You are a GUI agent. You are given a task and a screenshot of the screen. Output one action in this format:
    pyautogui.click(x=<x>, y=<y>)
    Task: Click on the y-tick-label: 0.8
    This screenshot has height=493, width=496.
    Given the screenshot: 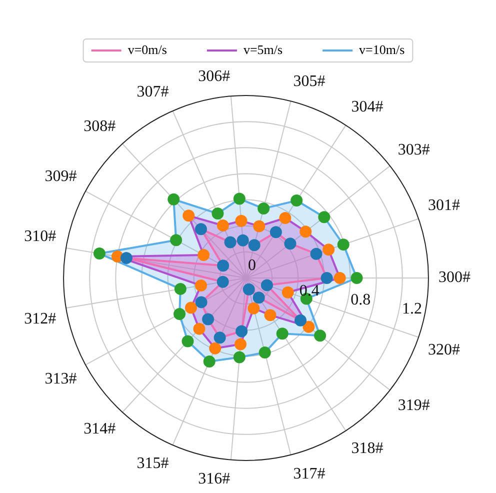 What is the action you would take?
    pyautogui.click(x=360, y=299)
    